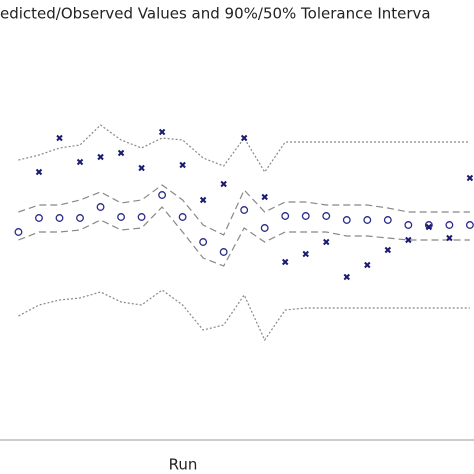  I want to click on x-axis-label: Run, so click(183, 465).